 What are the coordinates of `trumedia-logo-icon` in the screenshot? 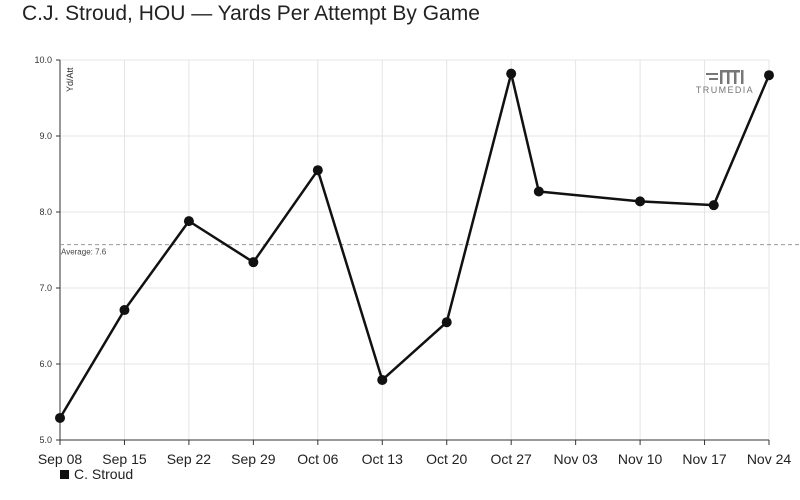 It's located at (725, 77).